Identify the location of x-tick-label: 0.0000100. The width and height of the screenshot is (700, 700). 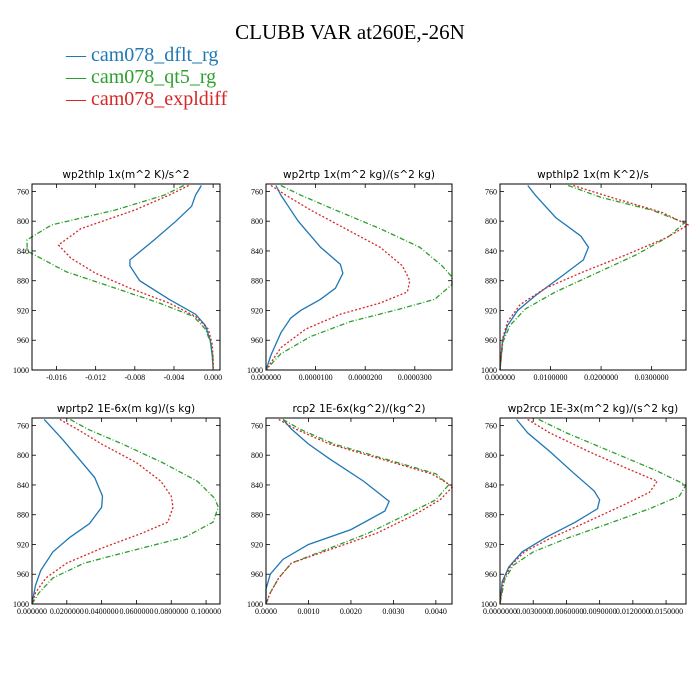
(316, 377).